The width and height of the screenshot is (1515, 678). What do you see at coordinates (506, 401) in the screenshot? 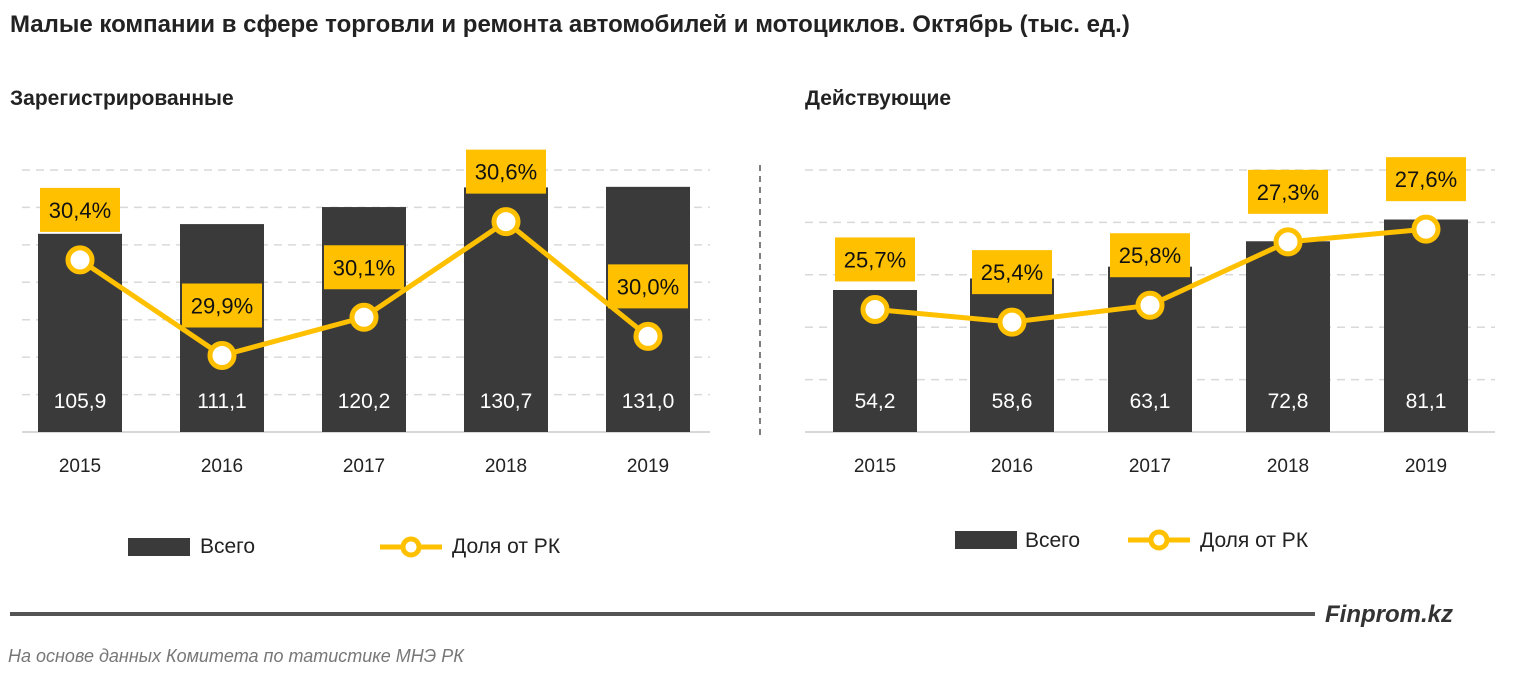
I see `bar-value-label: 130,7` at bounding box center [506, 401].